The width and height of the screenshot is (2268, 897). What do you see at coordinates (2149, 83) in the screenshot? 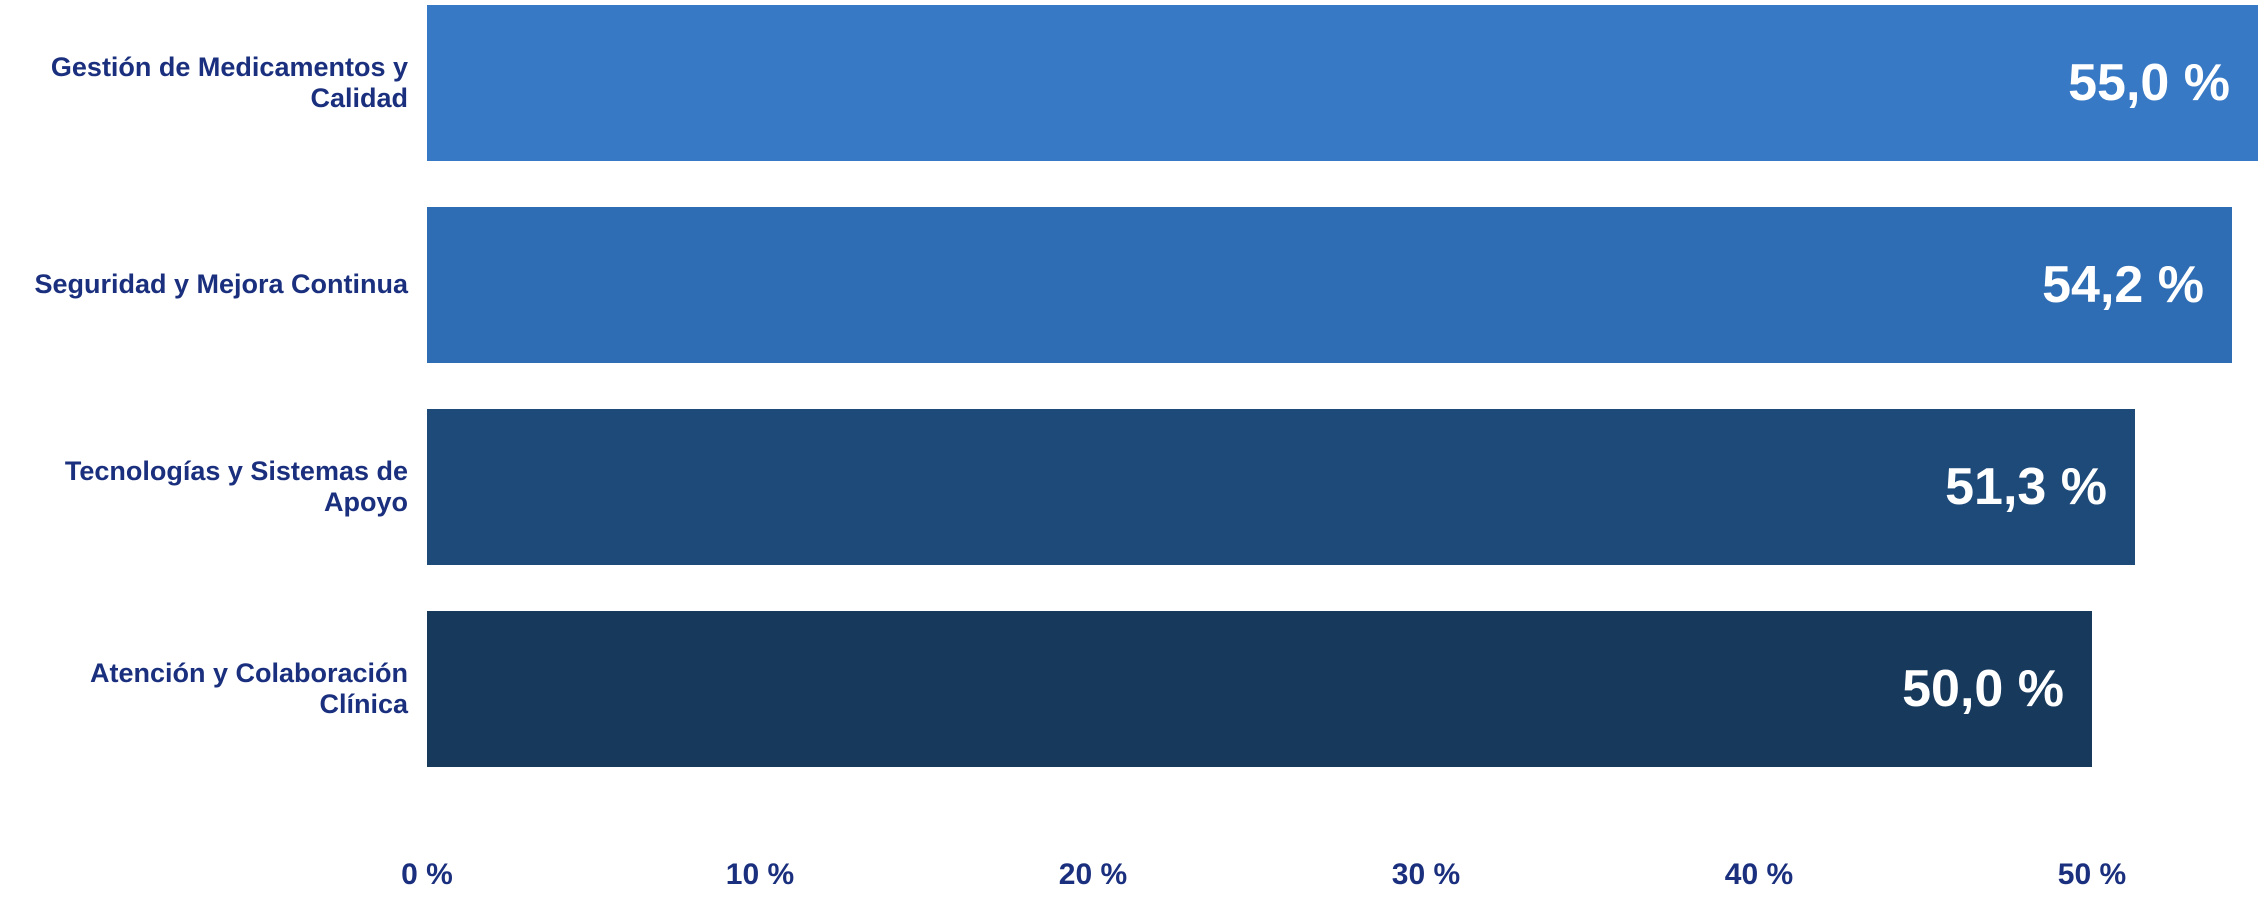
I see `value-label: 55,0 %` at bounding box center [2149, 83].